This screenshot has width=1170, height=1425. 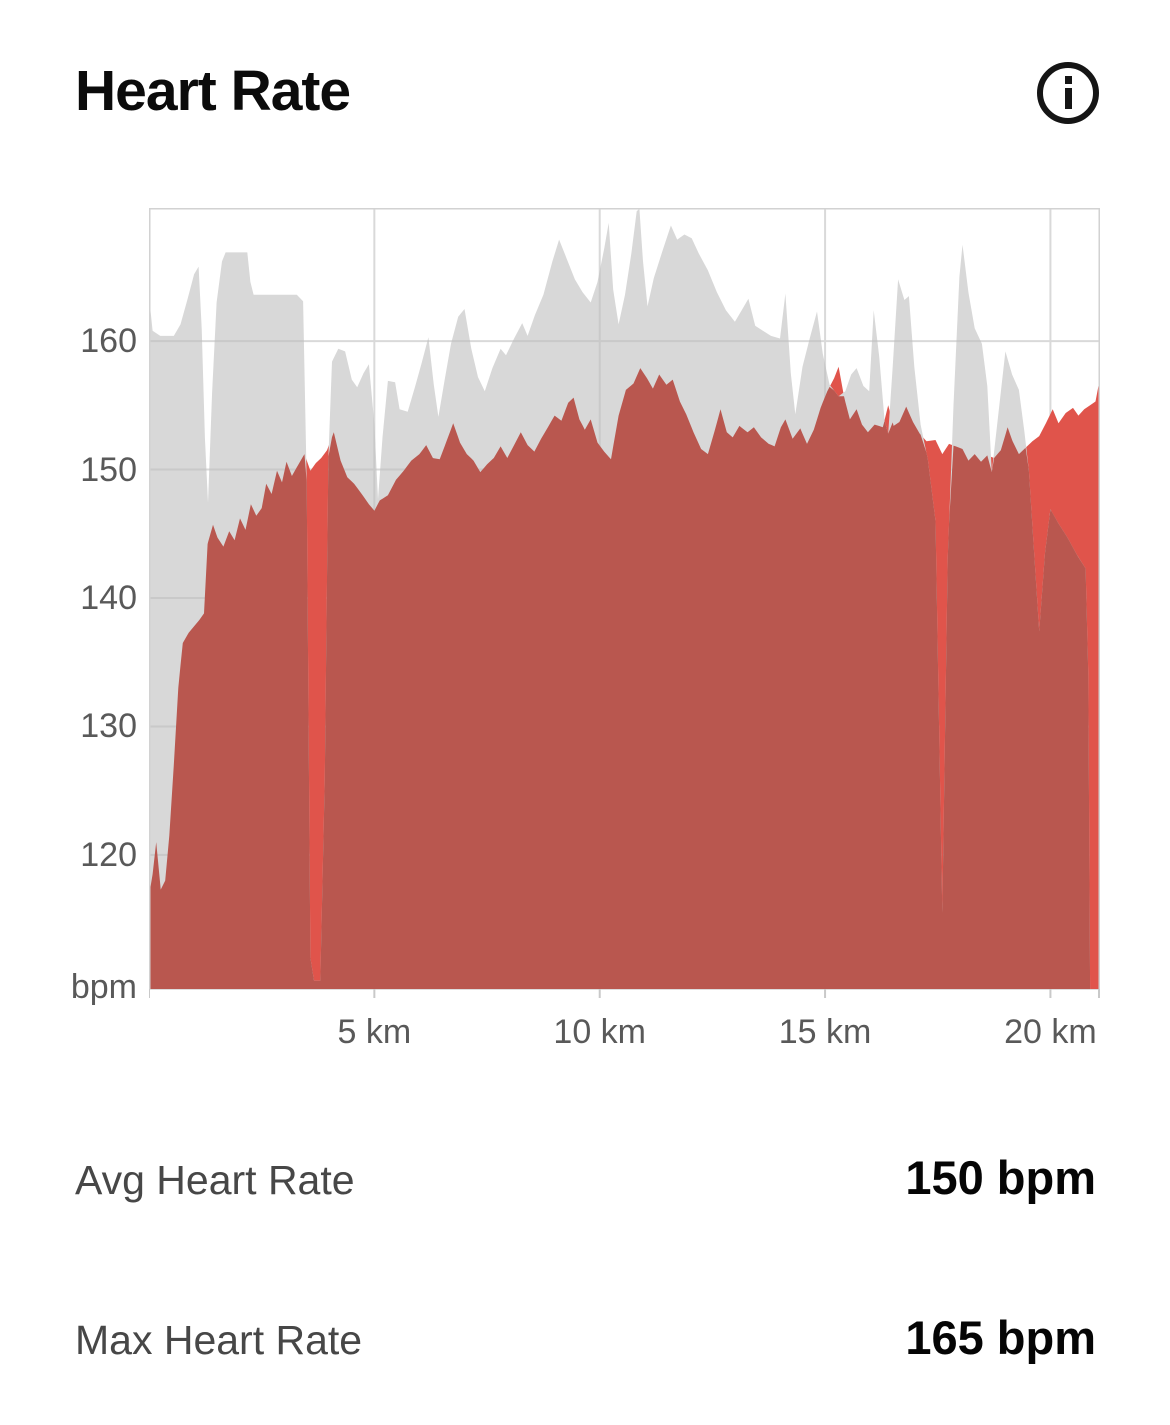 What do you see at coordinates (219, 1340) in the screenshot?
I see `max-heart-rate-label: Max Heart Rate` at bounding box center [219, 1340].